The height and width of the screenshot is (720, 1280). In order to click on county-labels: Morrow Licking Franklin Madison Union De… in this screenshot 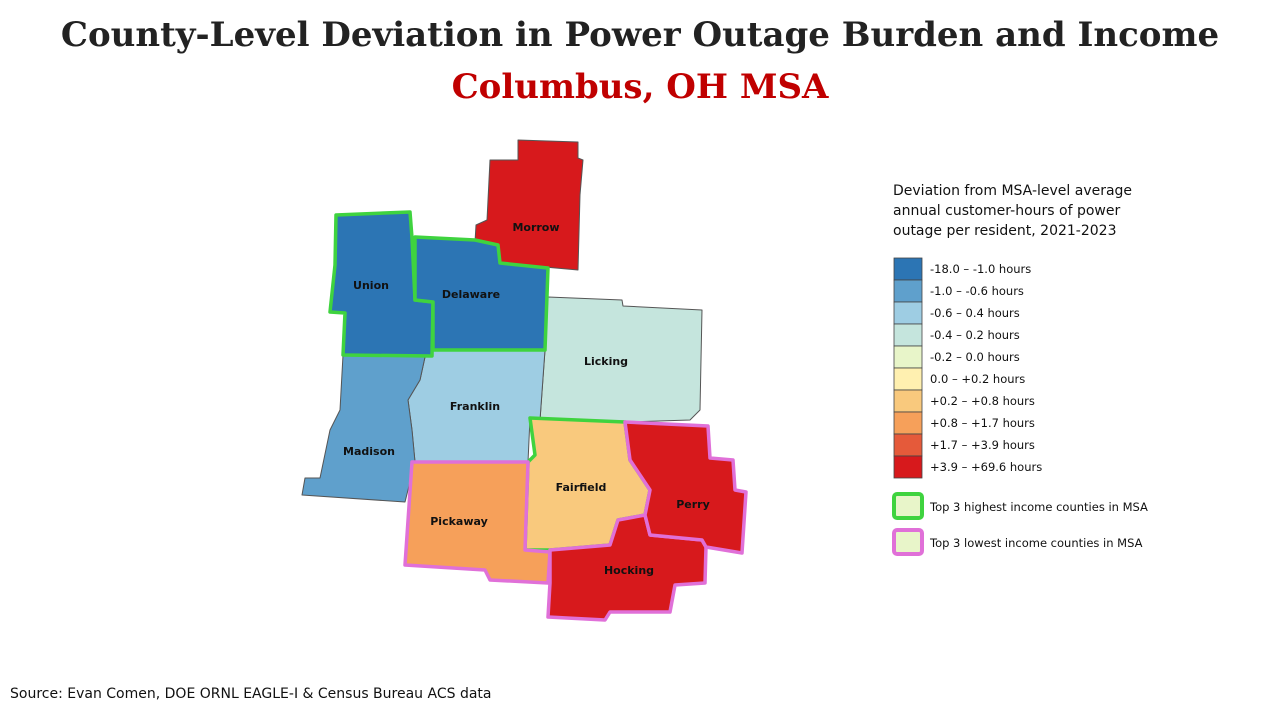, I will do `click(526, 399)`.